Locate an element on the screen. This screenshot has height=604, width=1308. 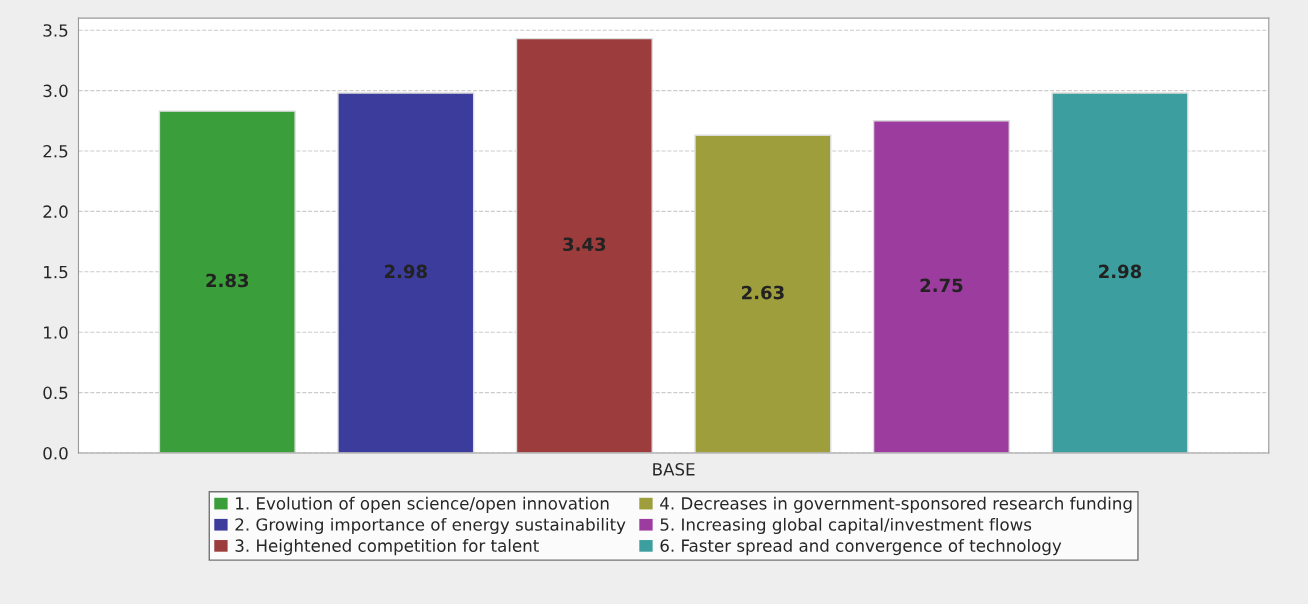
y-tick-label: 1.5 is located at coordinates (56, 272).